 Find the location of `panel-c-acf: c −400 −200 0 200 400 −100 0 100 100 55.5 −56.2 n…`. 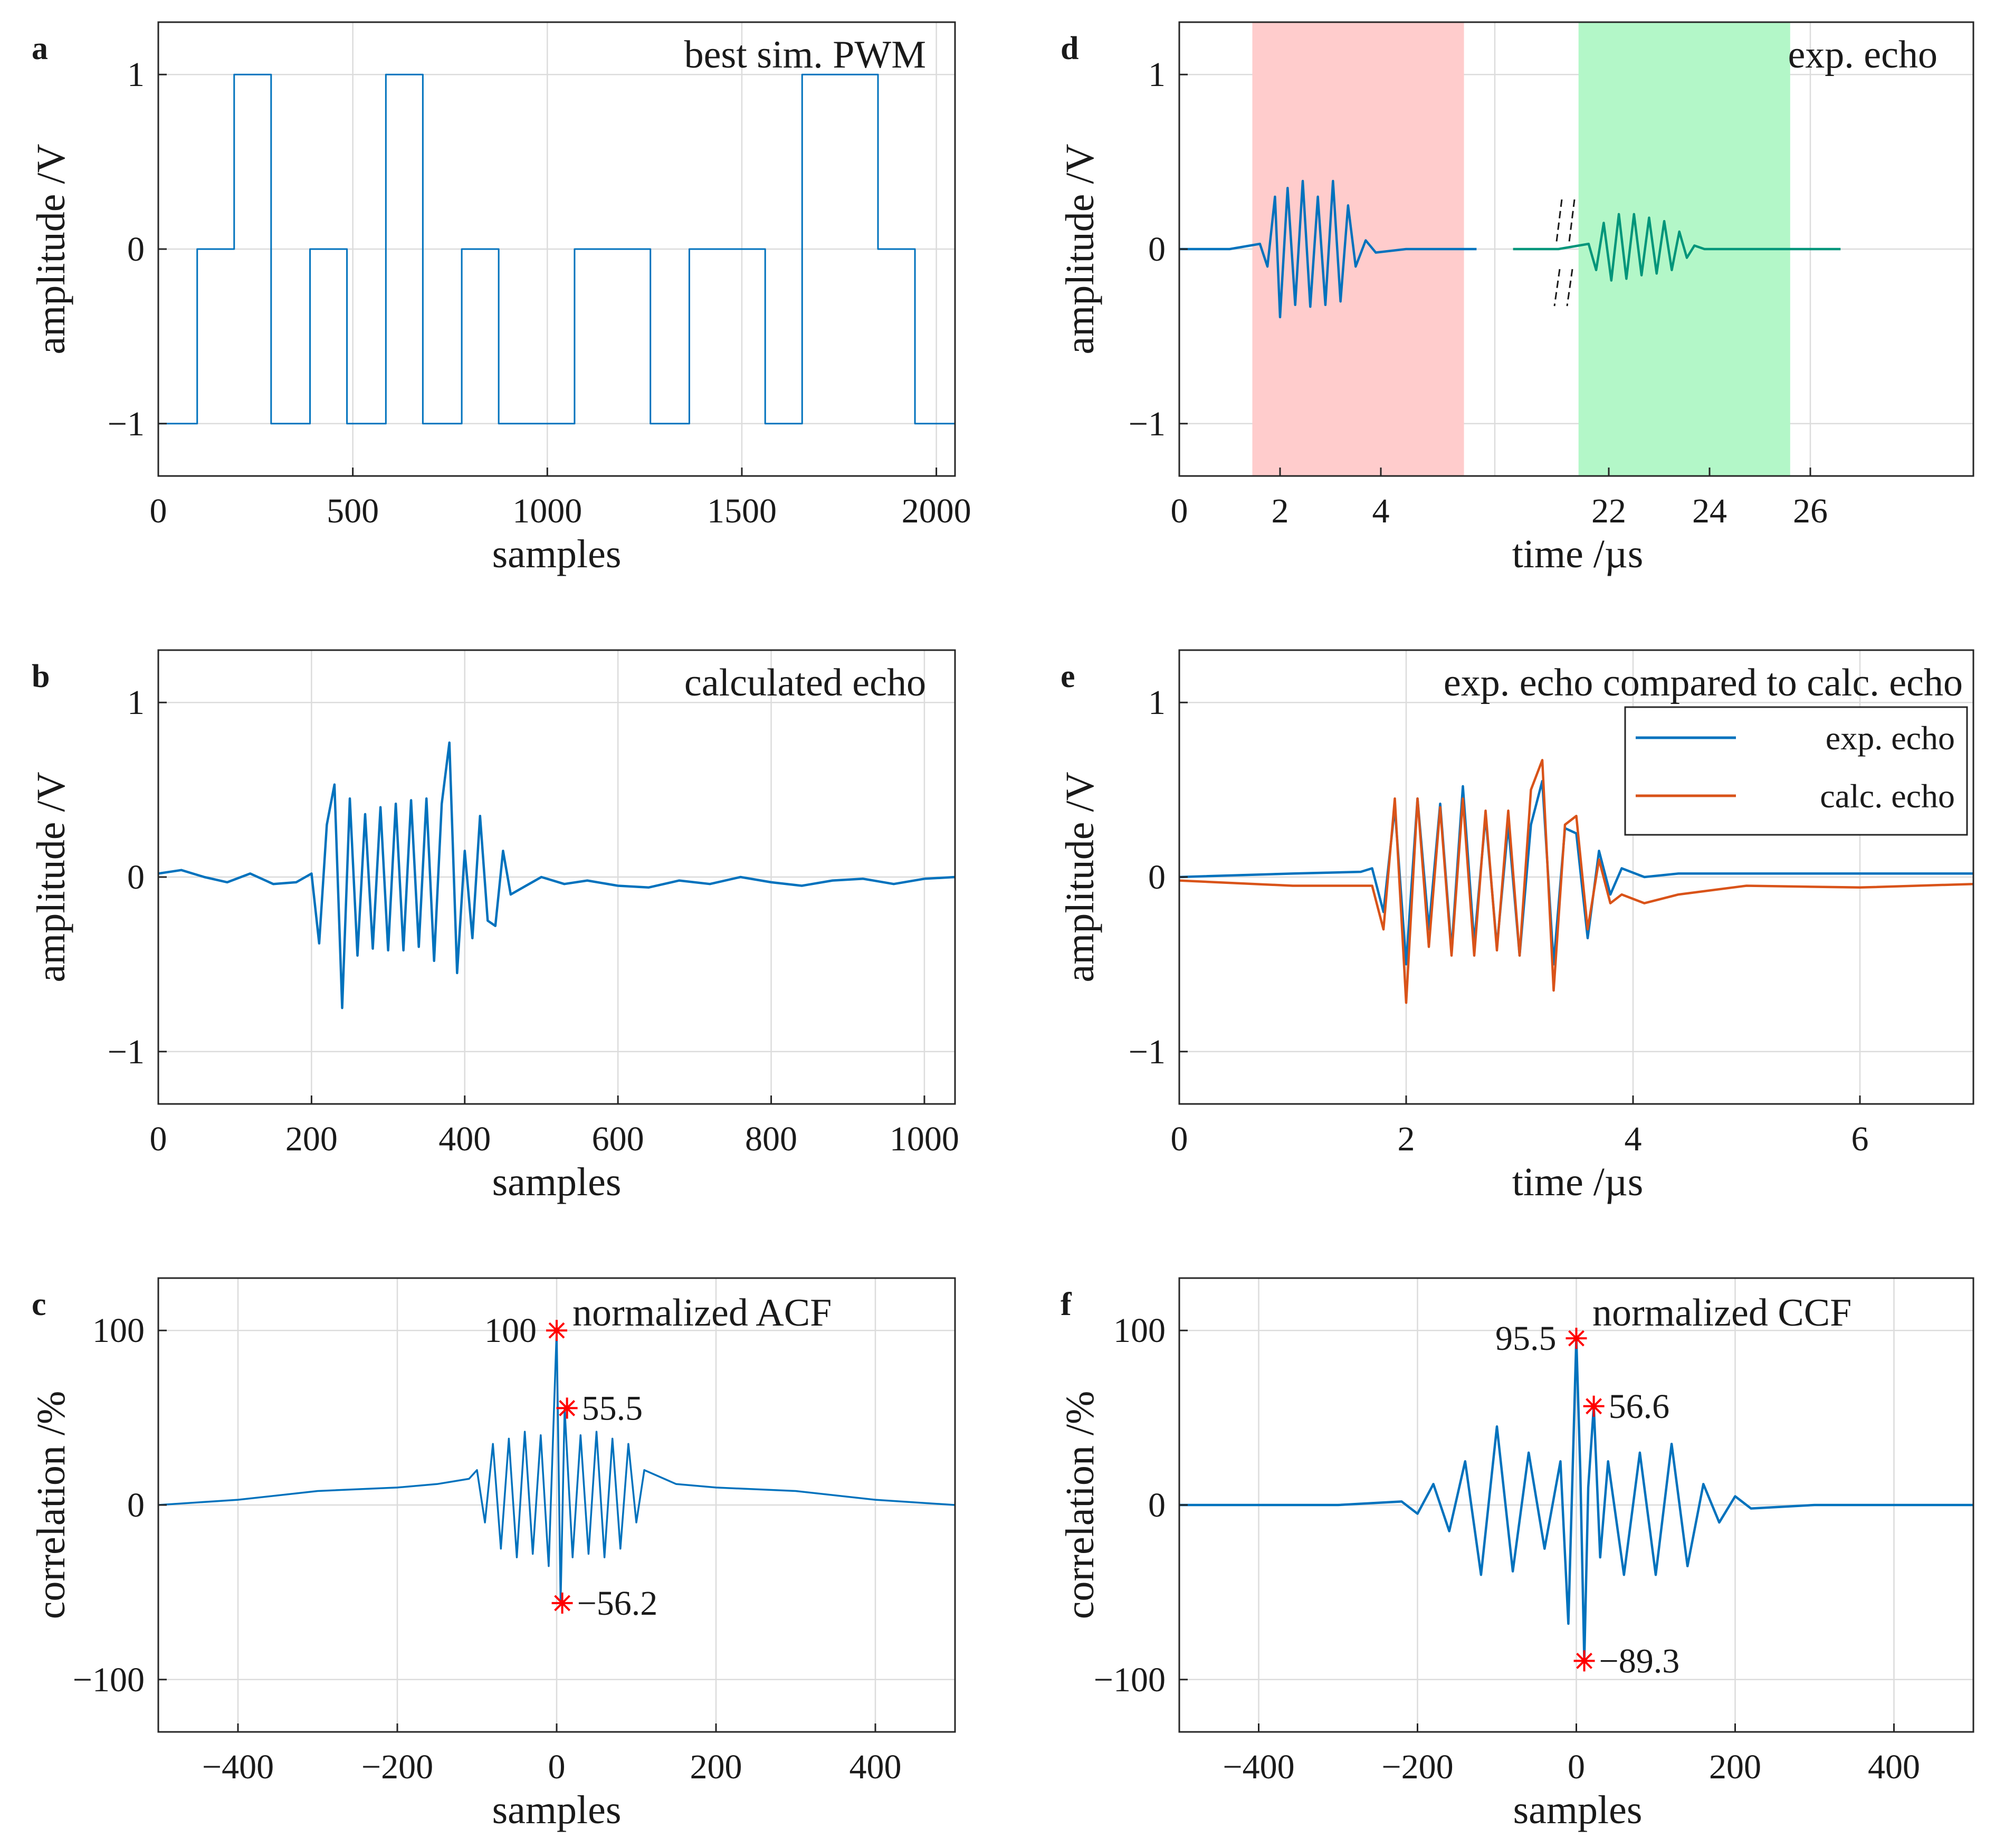

panel-c-acf: c −400 −200 0 200 400 −100 0 100 100 55.5 −56.2 n… is located at coordinates (492, 1554).